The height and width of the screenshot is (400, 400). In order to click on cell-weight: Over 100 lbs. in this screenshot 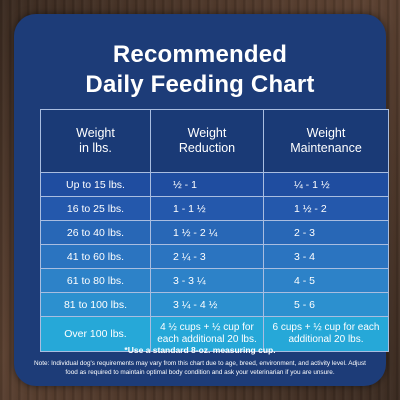, I will do `click(95, 334)`.